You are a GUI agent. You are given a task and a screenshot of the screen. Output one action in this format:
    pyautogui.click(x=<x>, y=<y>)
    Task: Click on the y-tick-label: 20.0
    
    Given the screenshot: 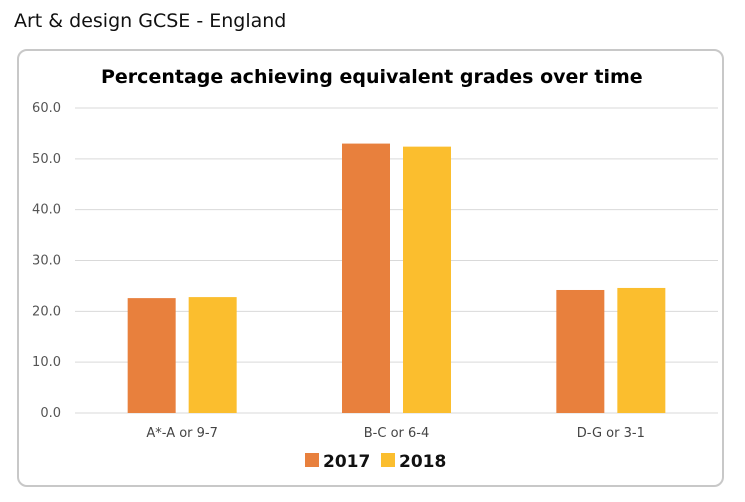 What is the action you would take?
    pyautogui.click(x=46, y=311)
    